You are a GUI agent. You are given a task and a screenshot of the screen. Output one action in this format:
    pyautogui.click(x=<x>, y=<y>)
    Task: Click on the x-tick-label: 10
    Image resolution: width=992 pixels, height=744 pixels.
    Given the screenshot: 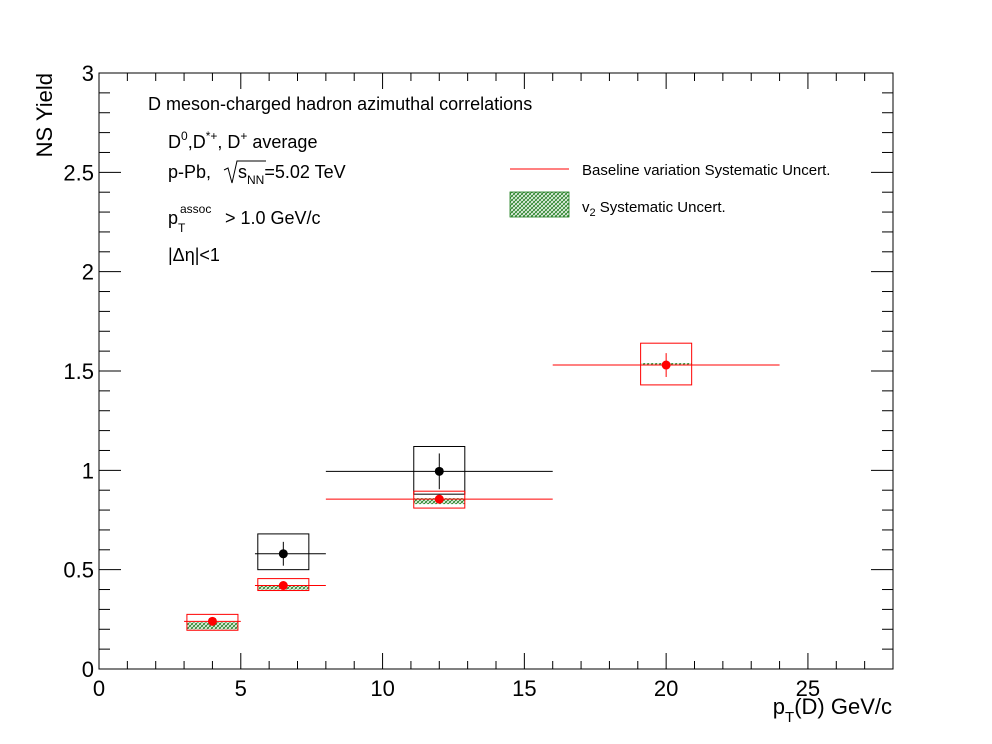 What is the action you would take?
    pyautogui.click(x=382, y=688)
    